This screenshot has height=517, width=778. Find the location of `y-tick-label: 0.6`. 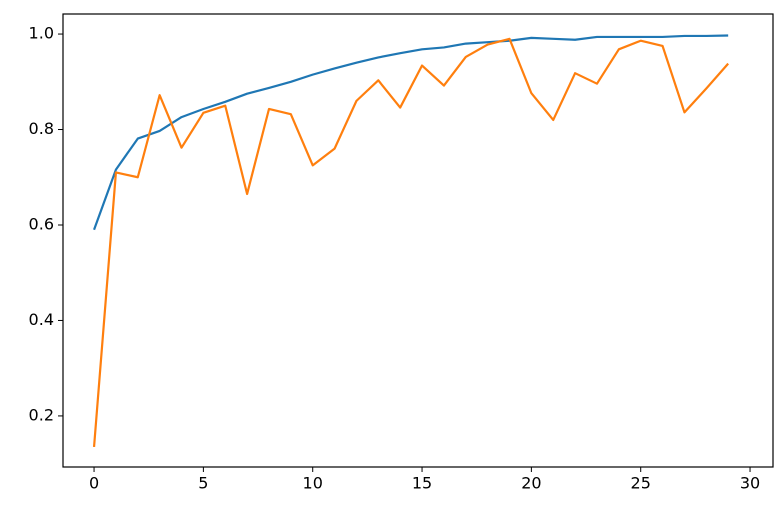

y-tick-label: 0.6 is located at coordinates (41, 223).